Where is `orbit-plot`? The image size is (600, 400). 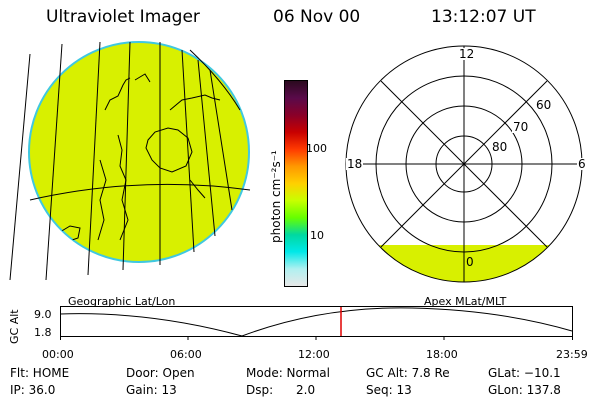
orbit-plot is located at coordinates (316, 323).